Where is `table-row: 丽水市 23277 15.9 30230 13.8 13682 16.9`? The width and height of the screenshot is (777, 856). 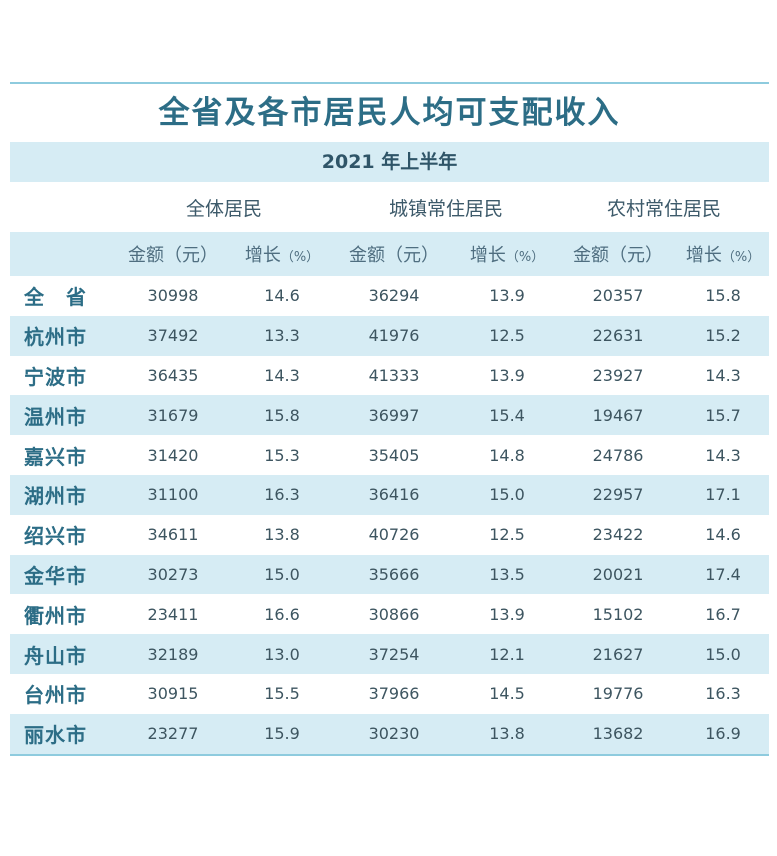 table-row: 丽水市 23277 15.9 30230 13.8 13682 16.9 is located at coordinates (390, 733).